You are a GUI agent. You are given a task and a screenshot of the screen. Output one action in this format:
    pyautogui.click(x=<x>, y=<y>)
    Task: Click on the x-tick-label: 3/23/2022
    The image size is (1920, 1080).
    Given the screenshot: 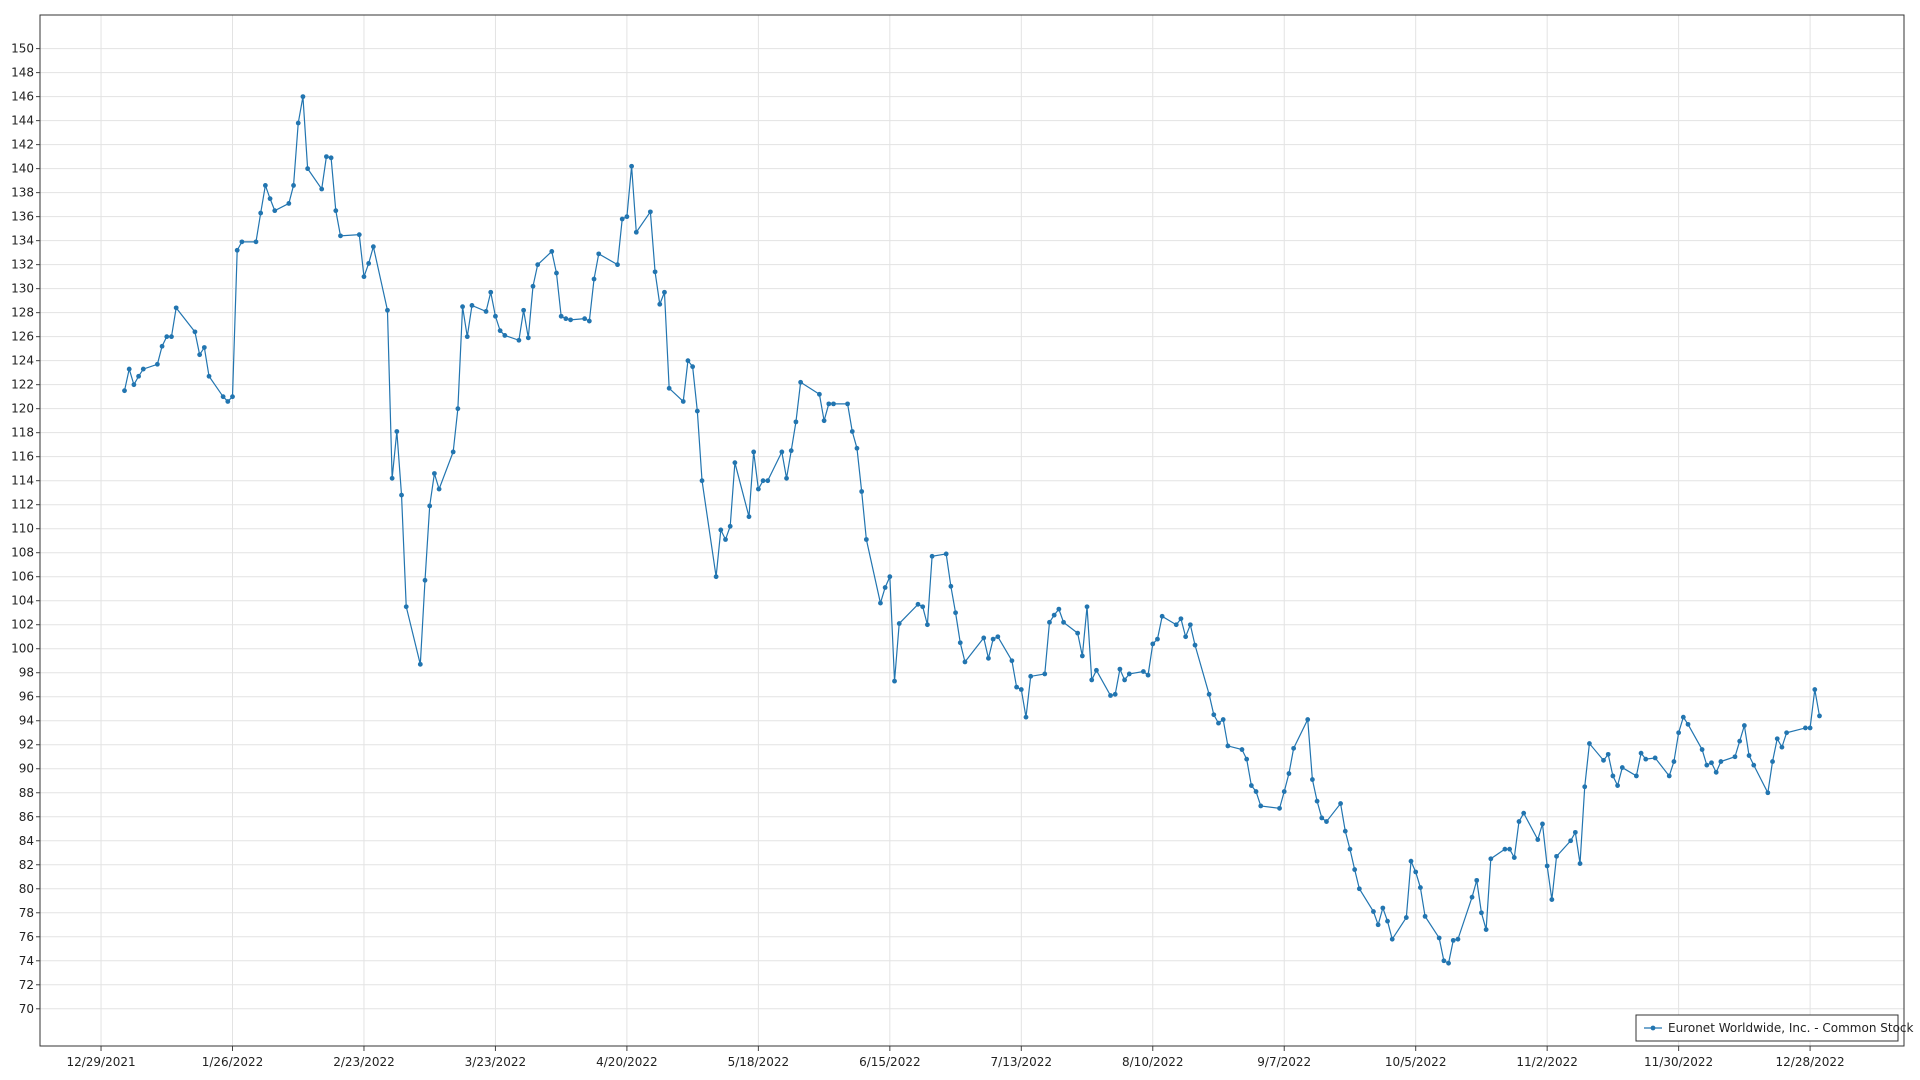 What is the action you would take?
    pyautogui.click(x=496, y=1062)
    